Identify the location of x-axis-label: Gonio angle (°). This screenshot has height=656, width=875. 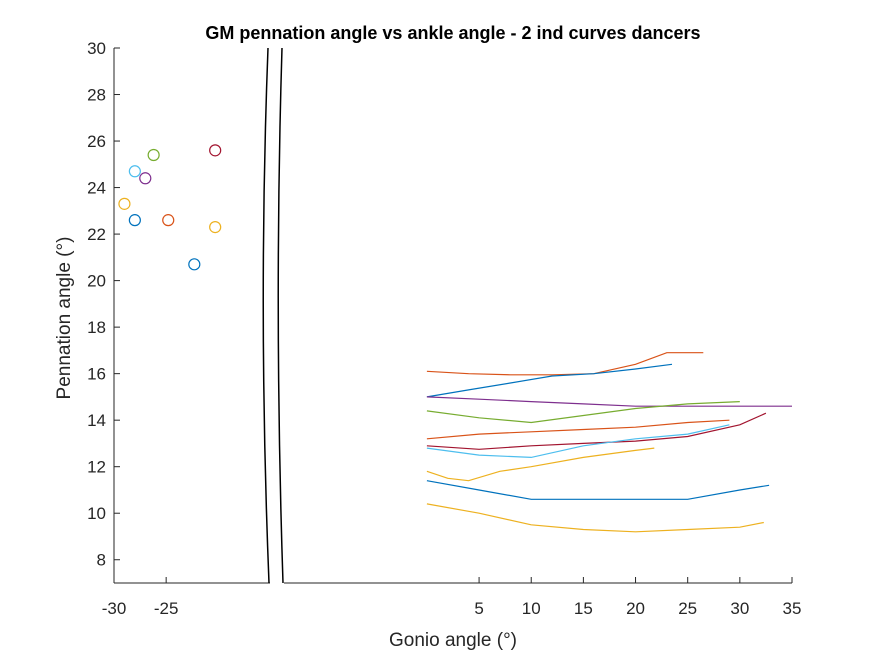
(453, 640).